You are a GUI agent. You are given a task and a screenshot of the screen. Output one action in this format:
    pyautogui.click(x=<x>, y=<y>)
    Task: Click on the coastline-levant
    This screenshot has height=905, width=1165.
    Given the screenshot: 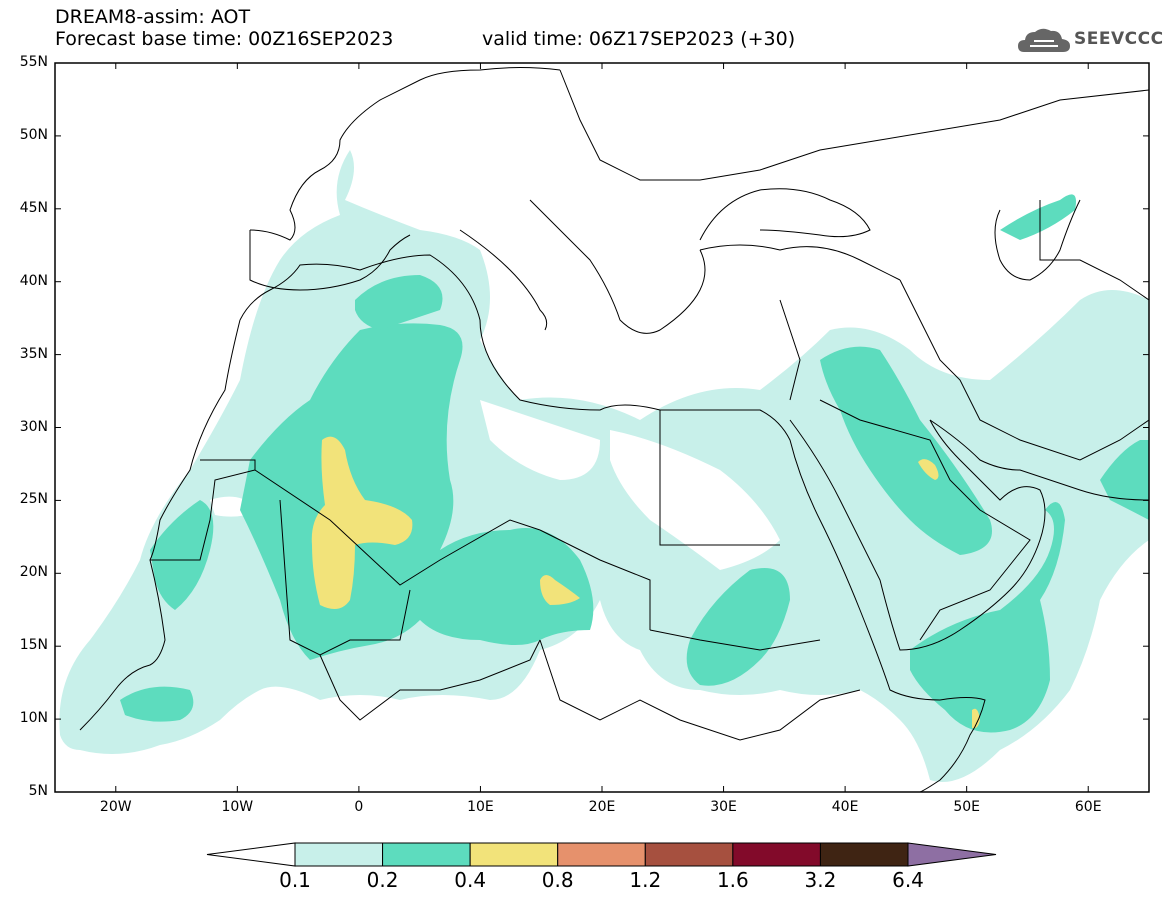 What is the action you would take?
    pyautogui.click(x=790, y=350)
    